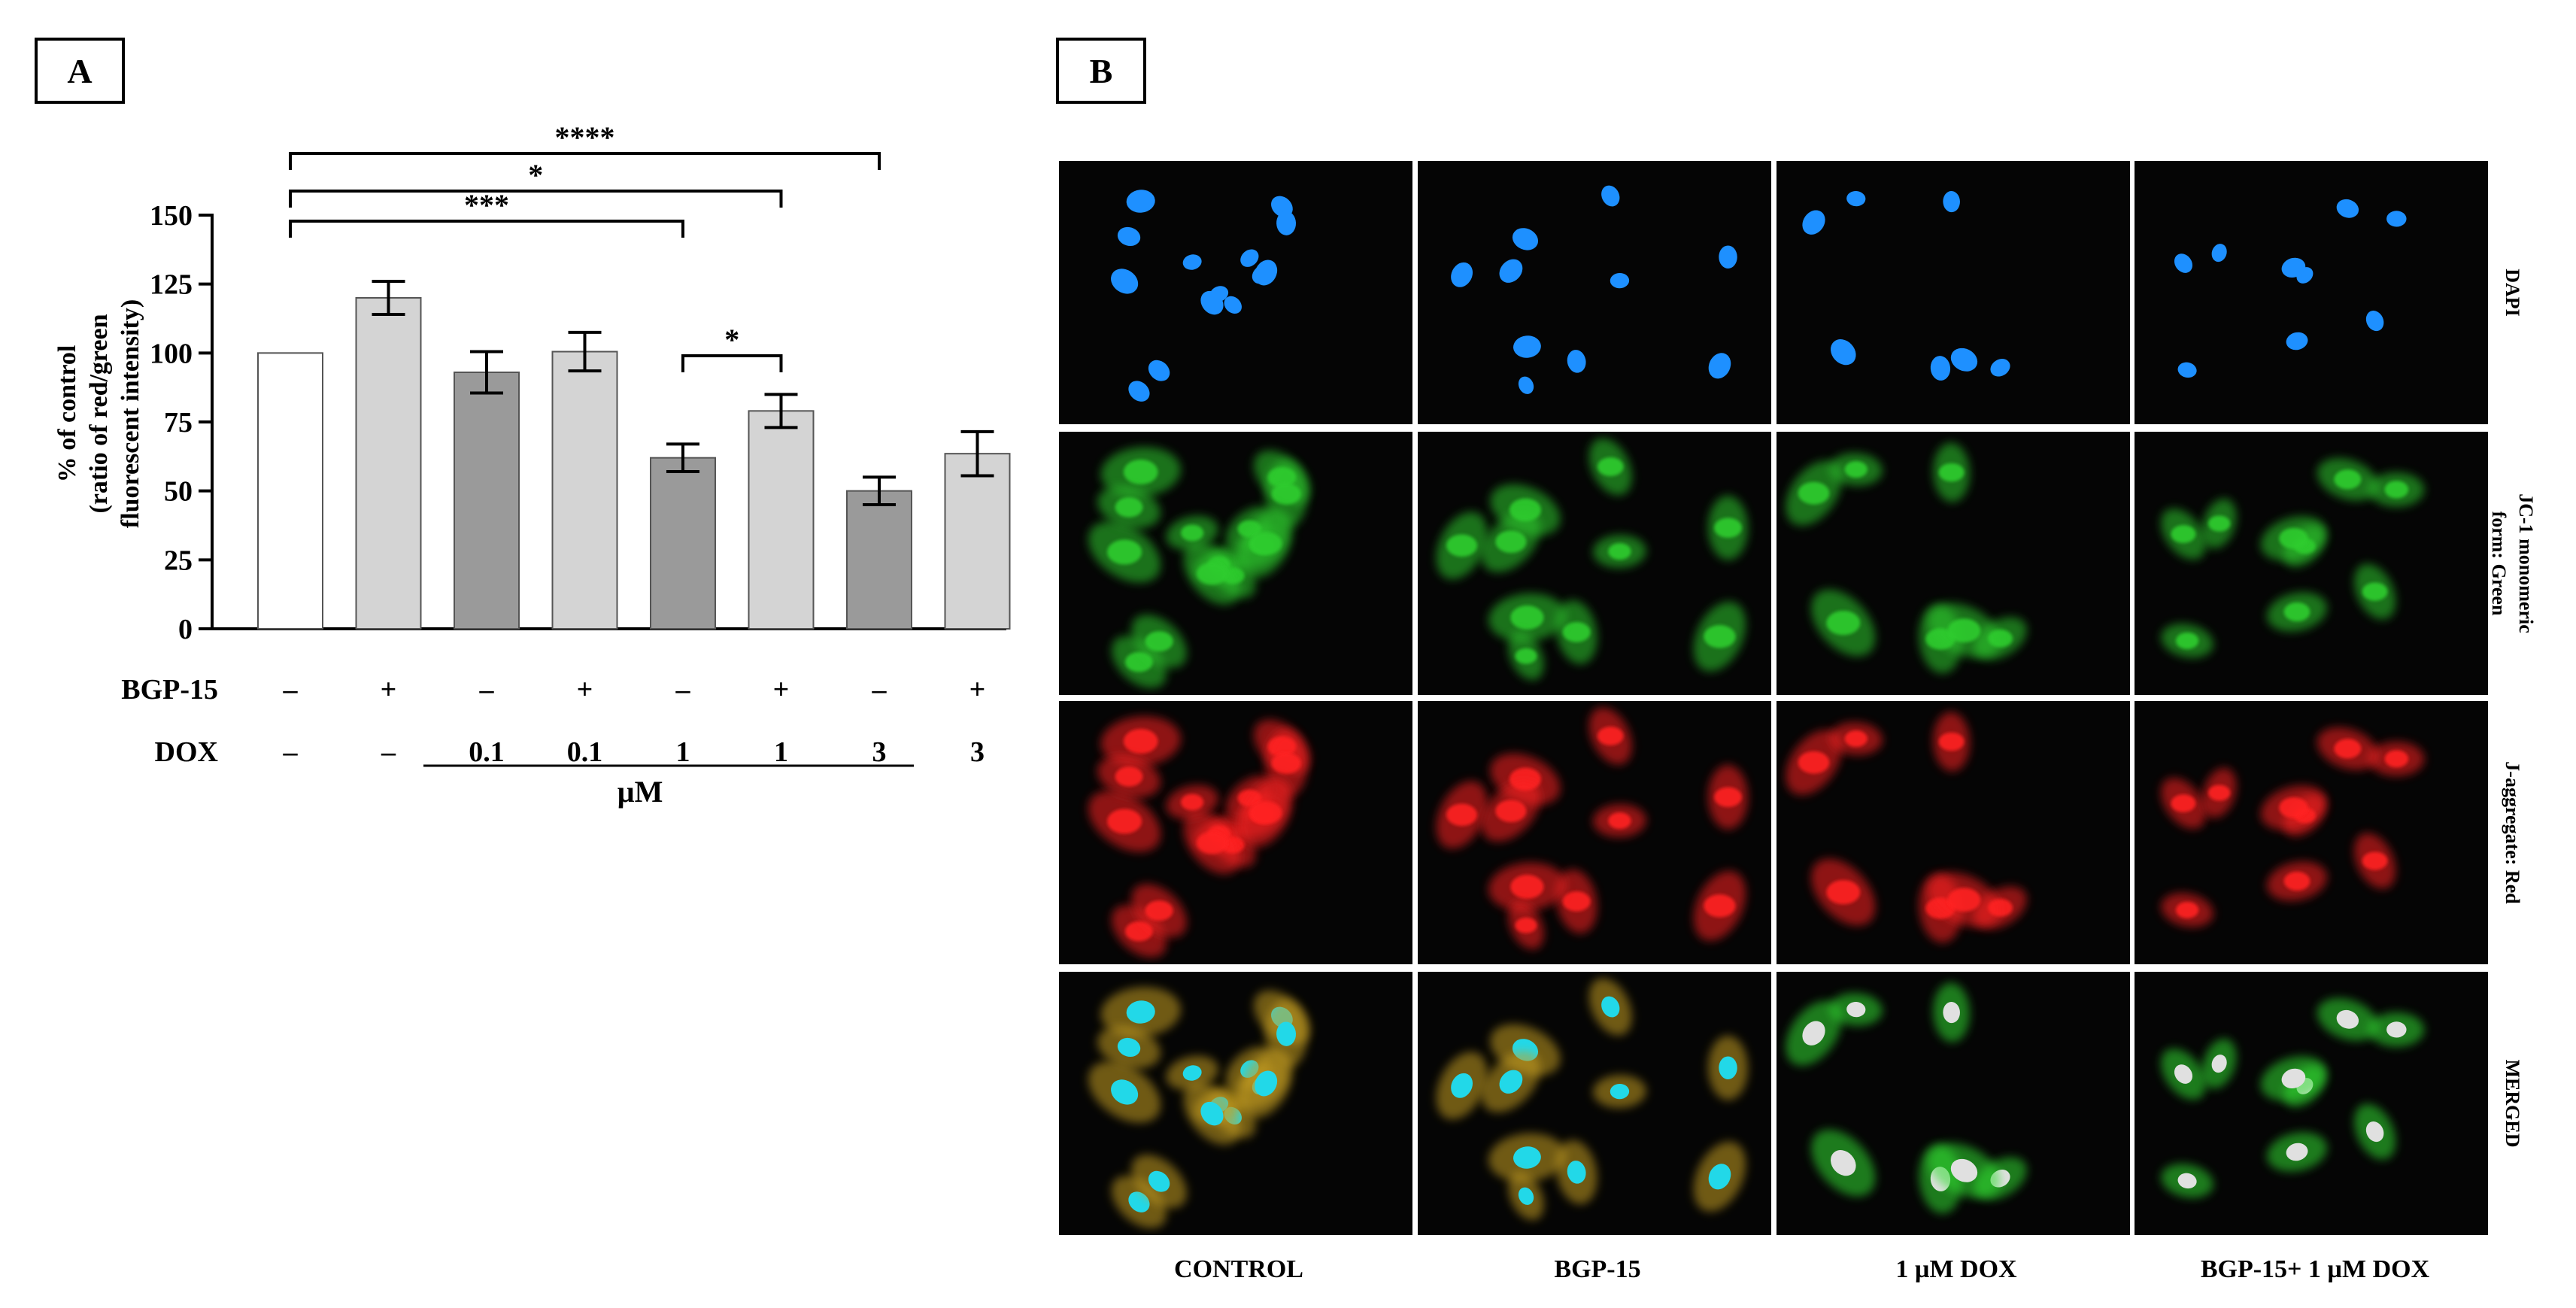 The image size is (2576, 1308). Describe the element at coordinates (535, 175) in the screenshot. I see `significance-label: *` at that location.